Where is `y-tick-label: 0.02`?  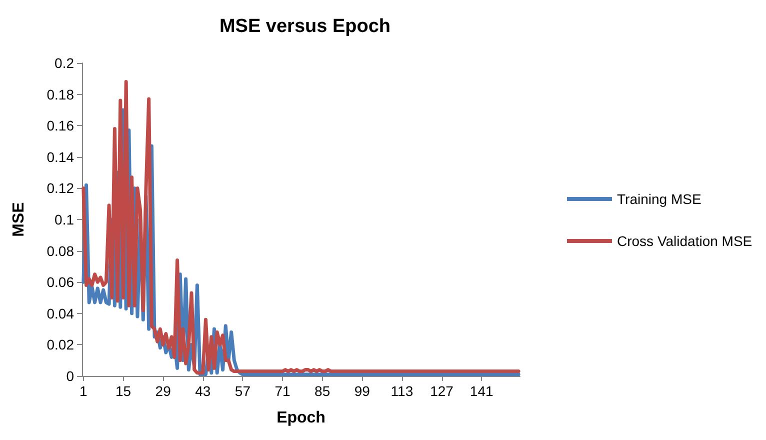 y-tick-label: 0.02 is located at coordinates (60, 344).